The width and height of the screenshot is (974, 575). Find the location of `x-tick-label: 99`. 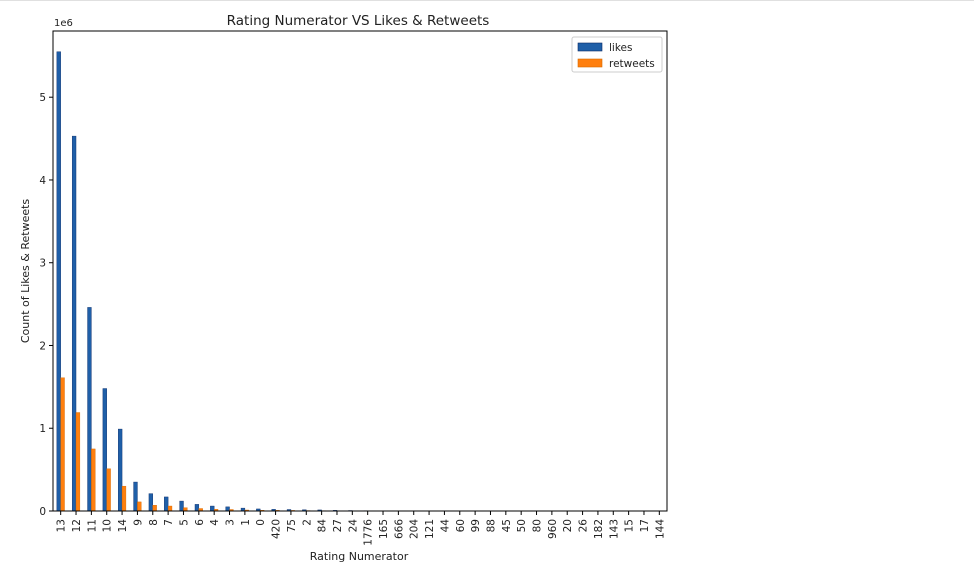

x-tick-label: 99 is located at coordinates (476, 525).